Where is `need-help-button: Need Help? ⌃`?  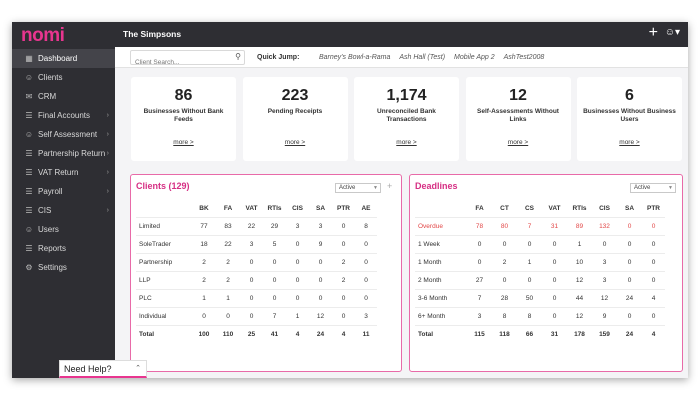 need-help-button: Need Help? ⌃ is located at coordinates (103, 369).